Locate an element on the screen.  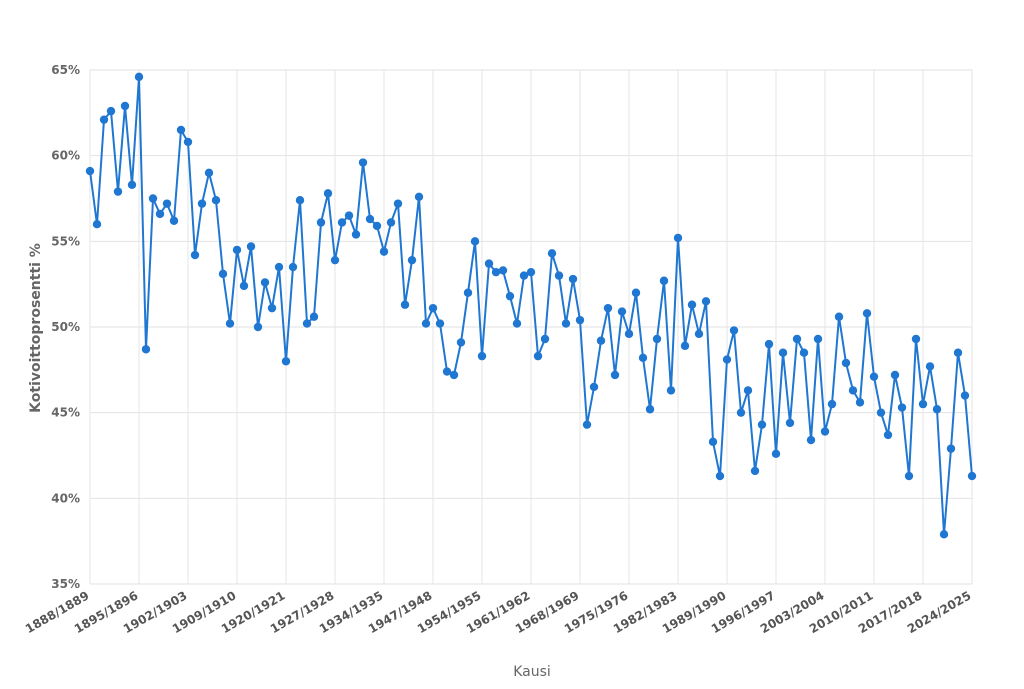
y-axis-title: Kotivoittoprosentti % is located at coordinates (36, 328).